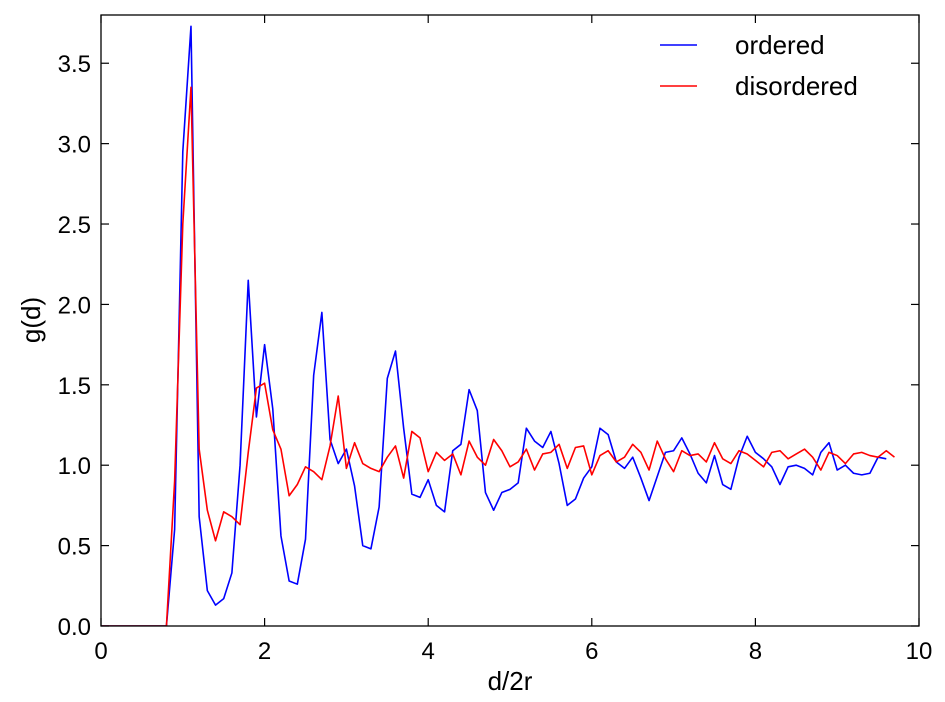  I want to click on x-tick-label: 0, so click(100, 651).